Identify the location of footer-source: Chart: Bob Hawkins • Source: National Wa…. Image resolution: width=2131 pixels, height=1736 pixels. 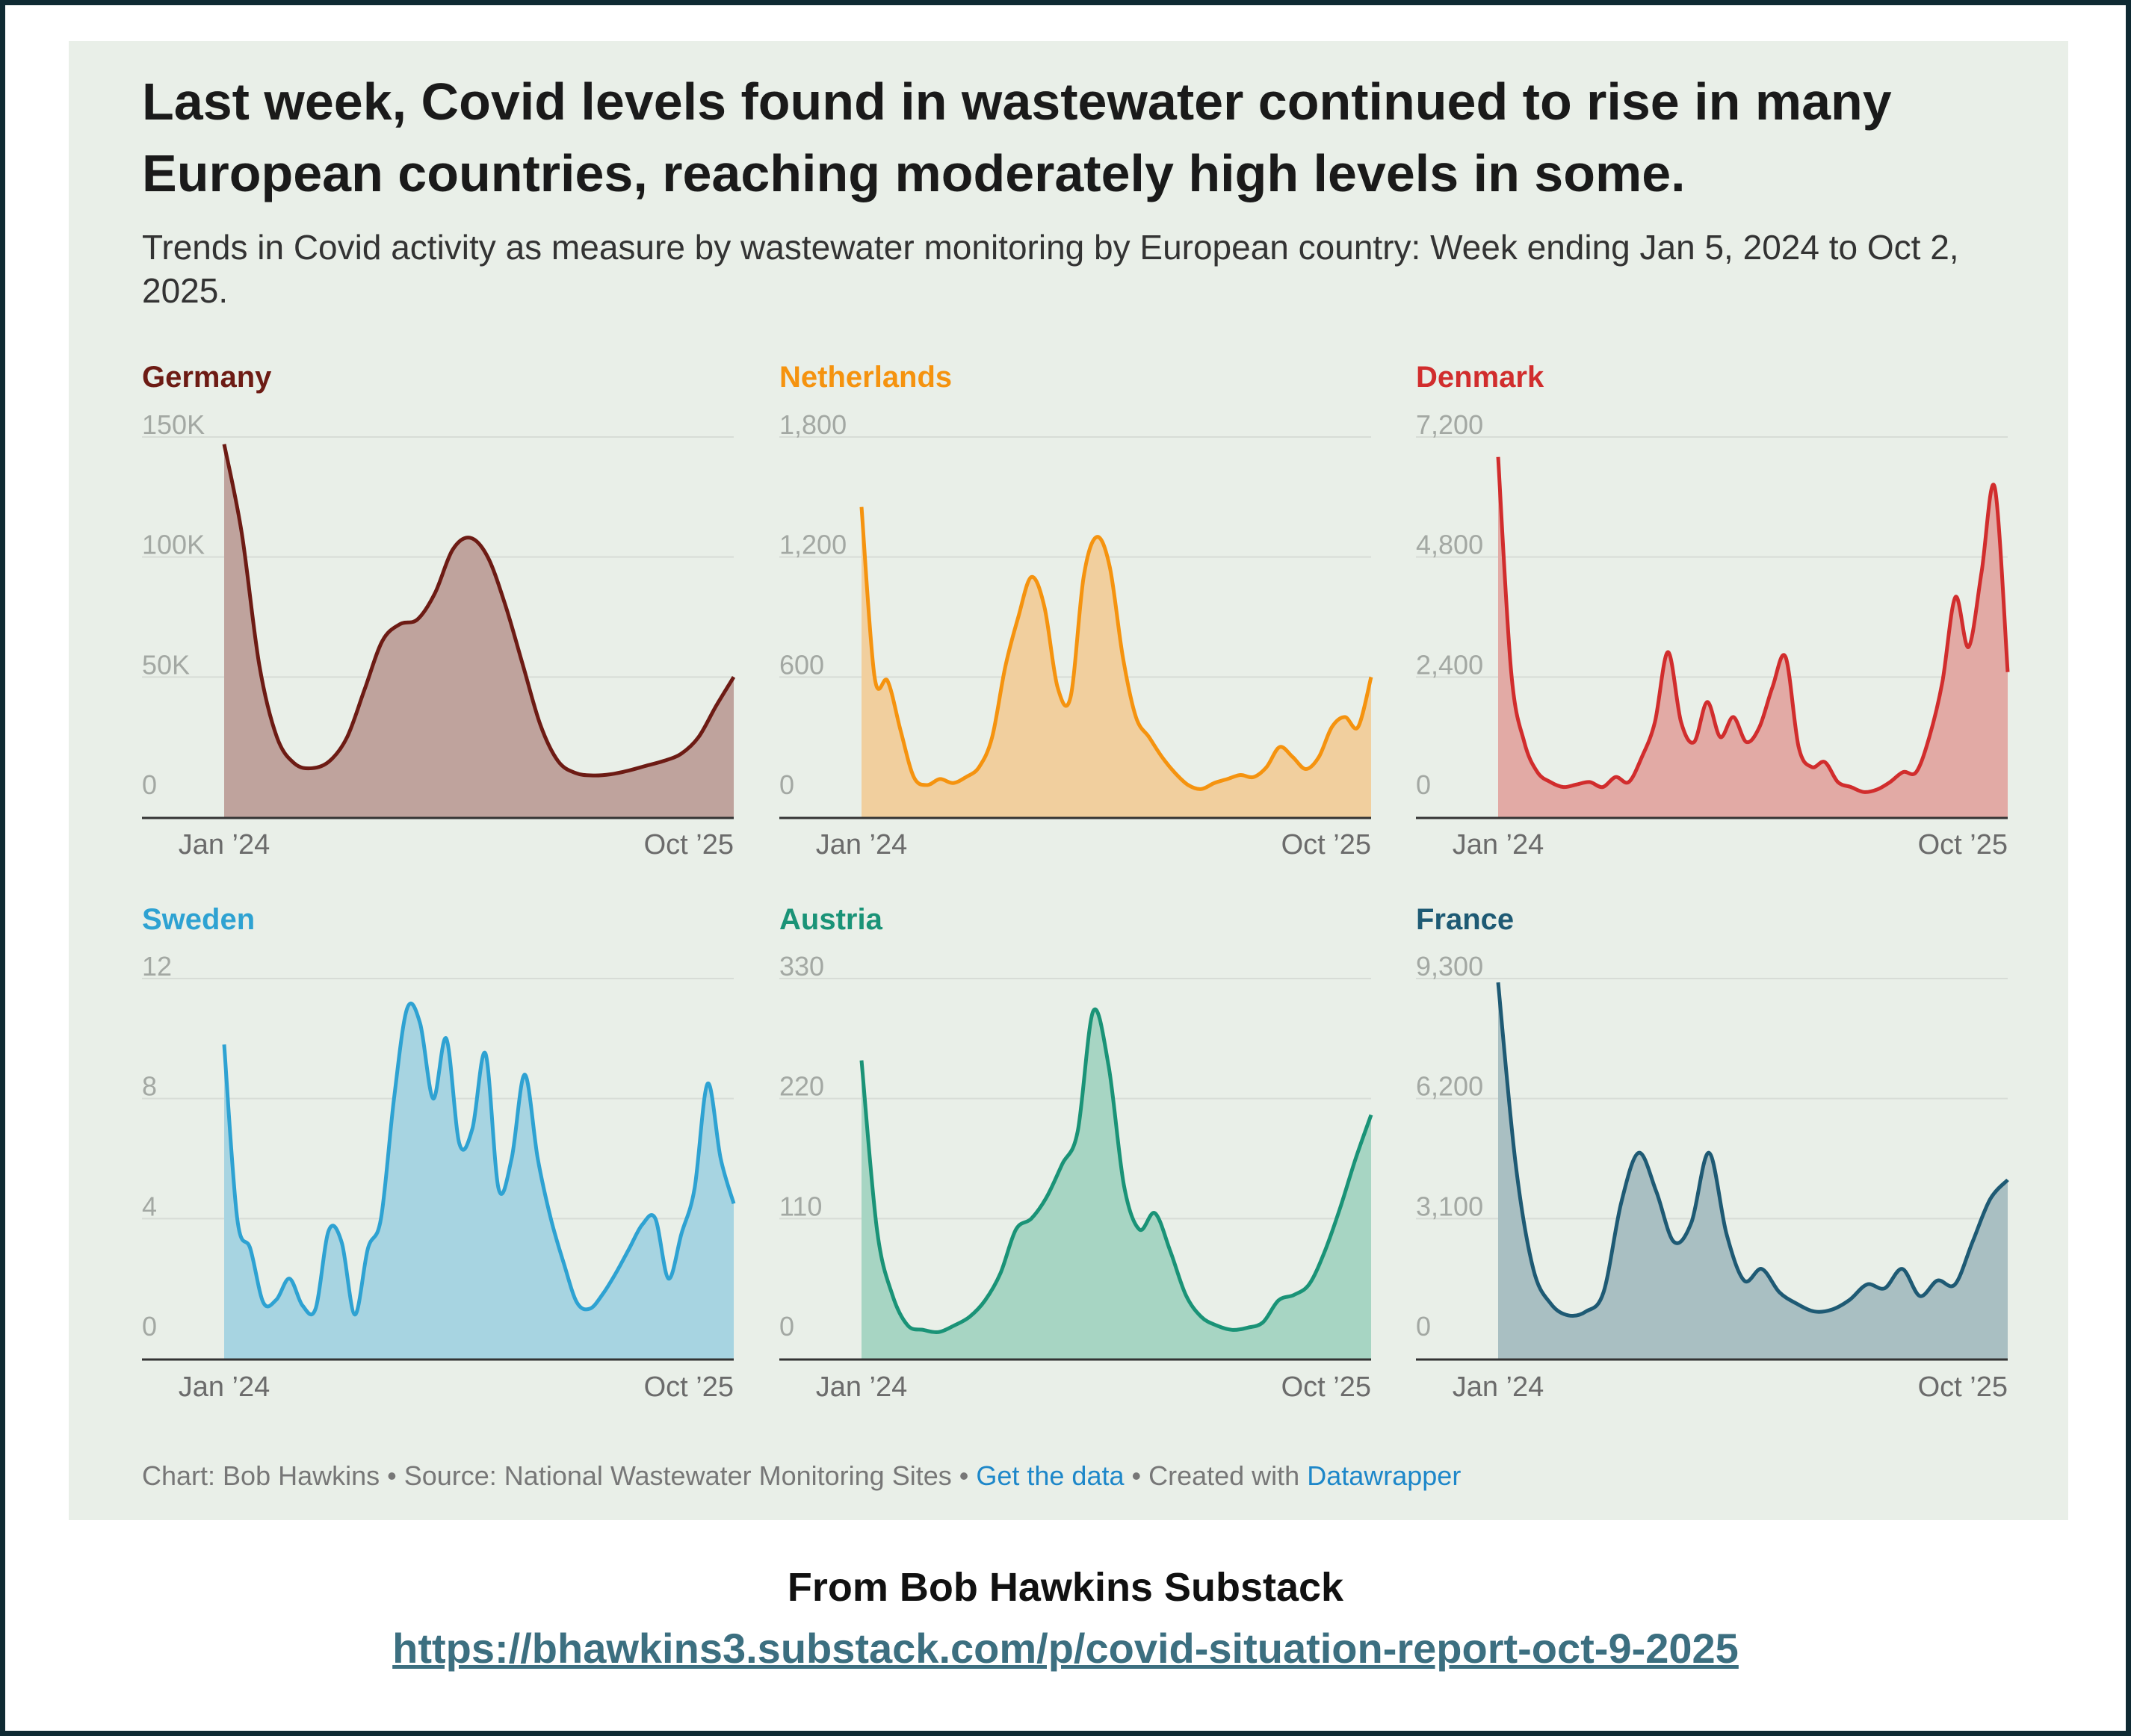
(559, 1475).